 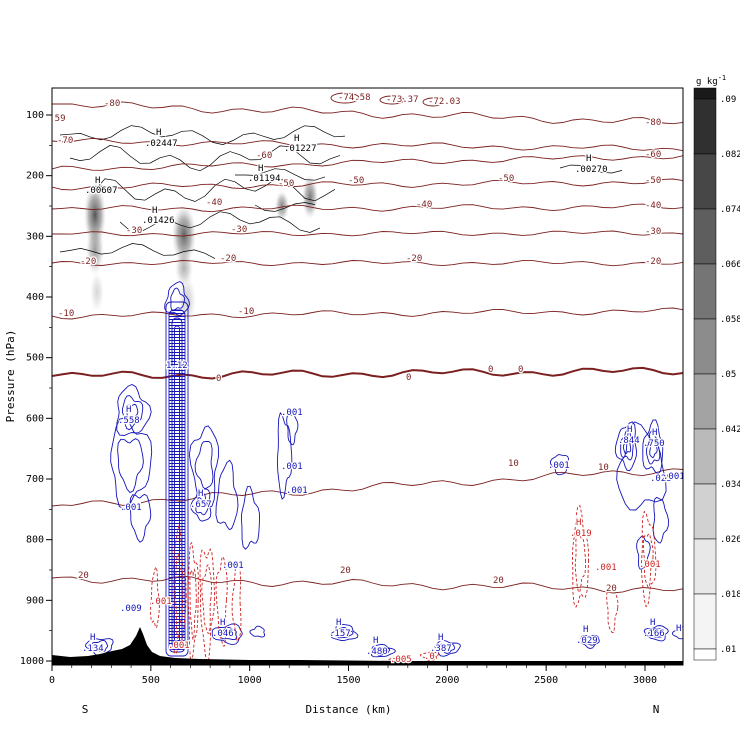 I want to click on x-axis-tick-label: 1000, so click(x=250, y=680).